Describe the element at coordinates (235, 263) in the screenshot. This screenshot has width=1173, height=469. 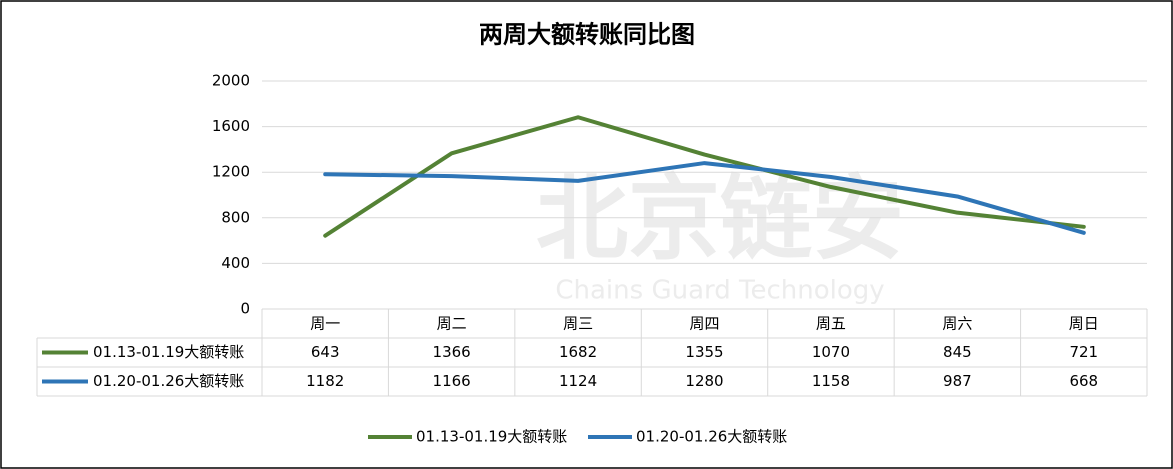
I see `y-tick-label: 400` at that location.